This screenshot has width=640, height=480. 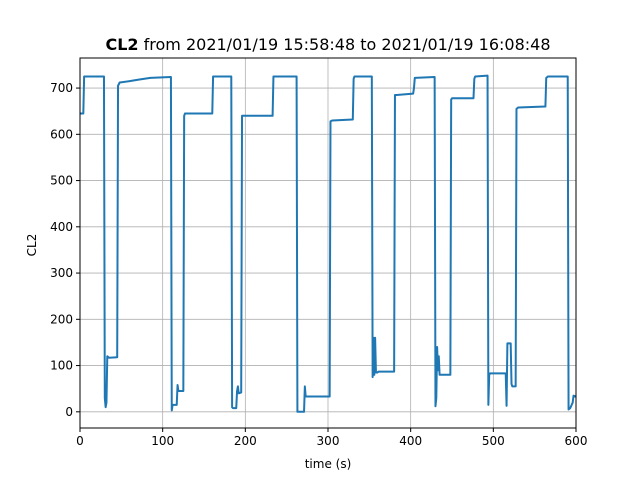 I want to click on y-tick-label: 100, so click(x=61, y=366).